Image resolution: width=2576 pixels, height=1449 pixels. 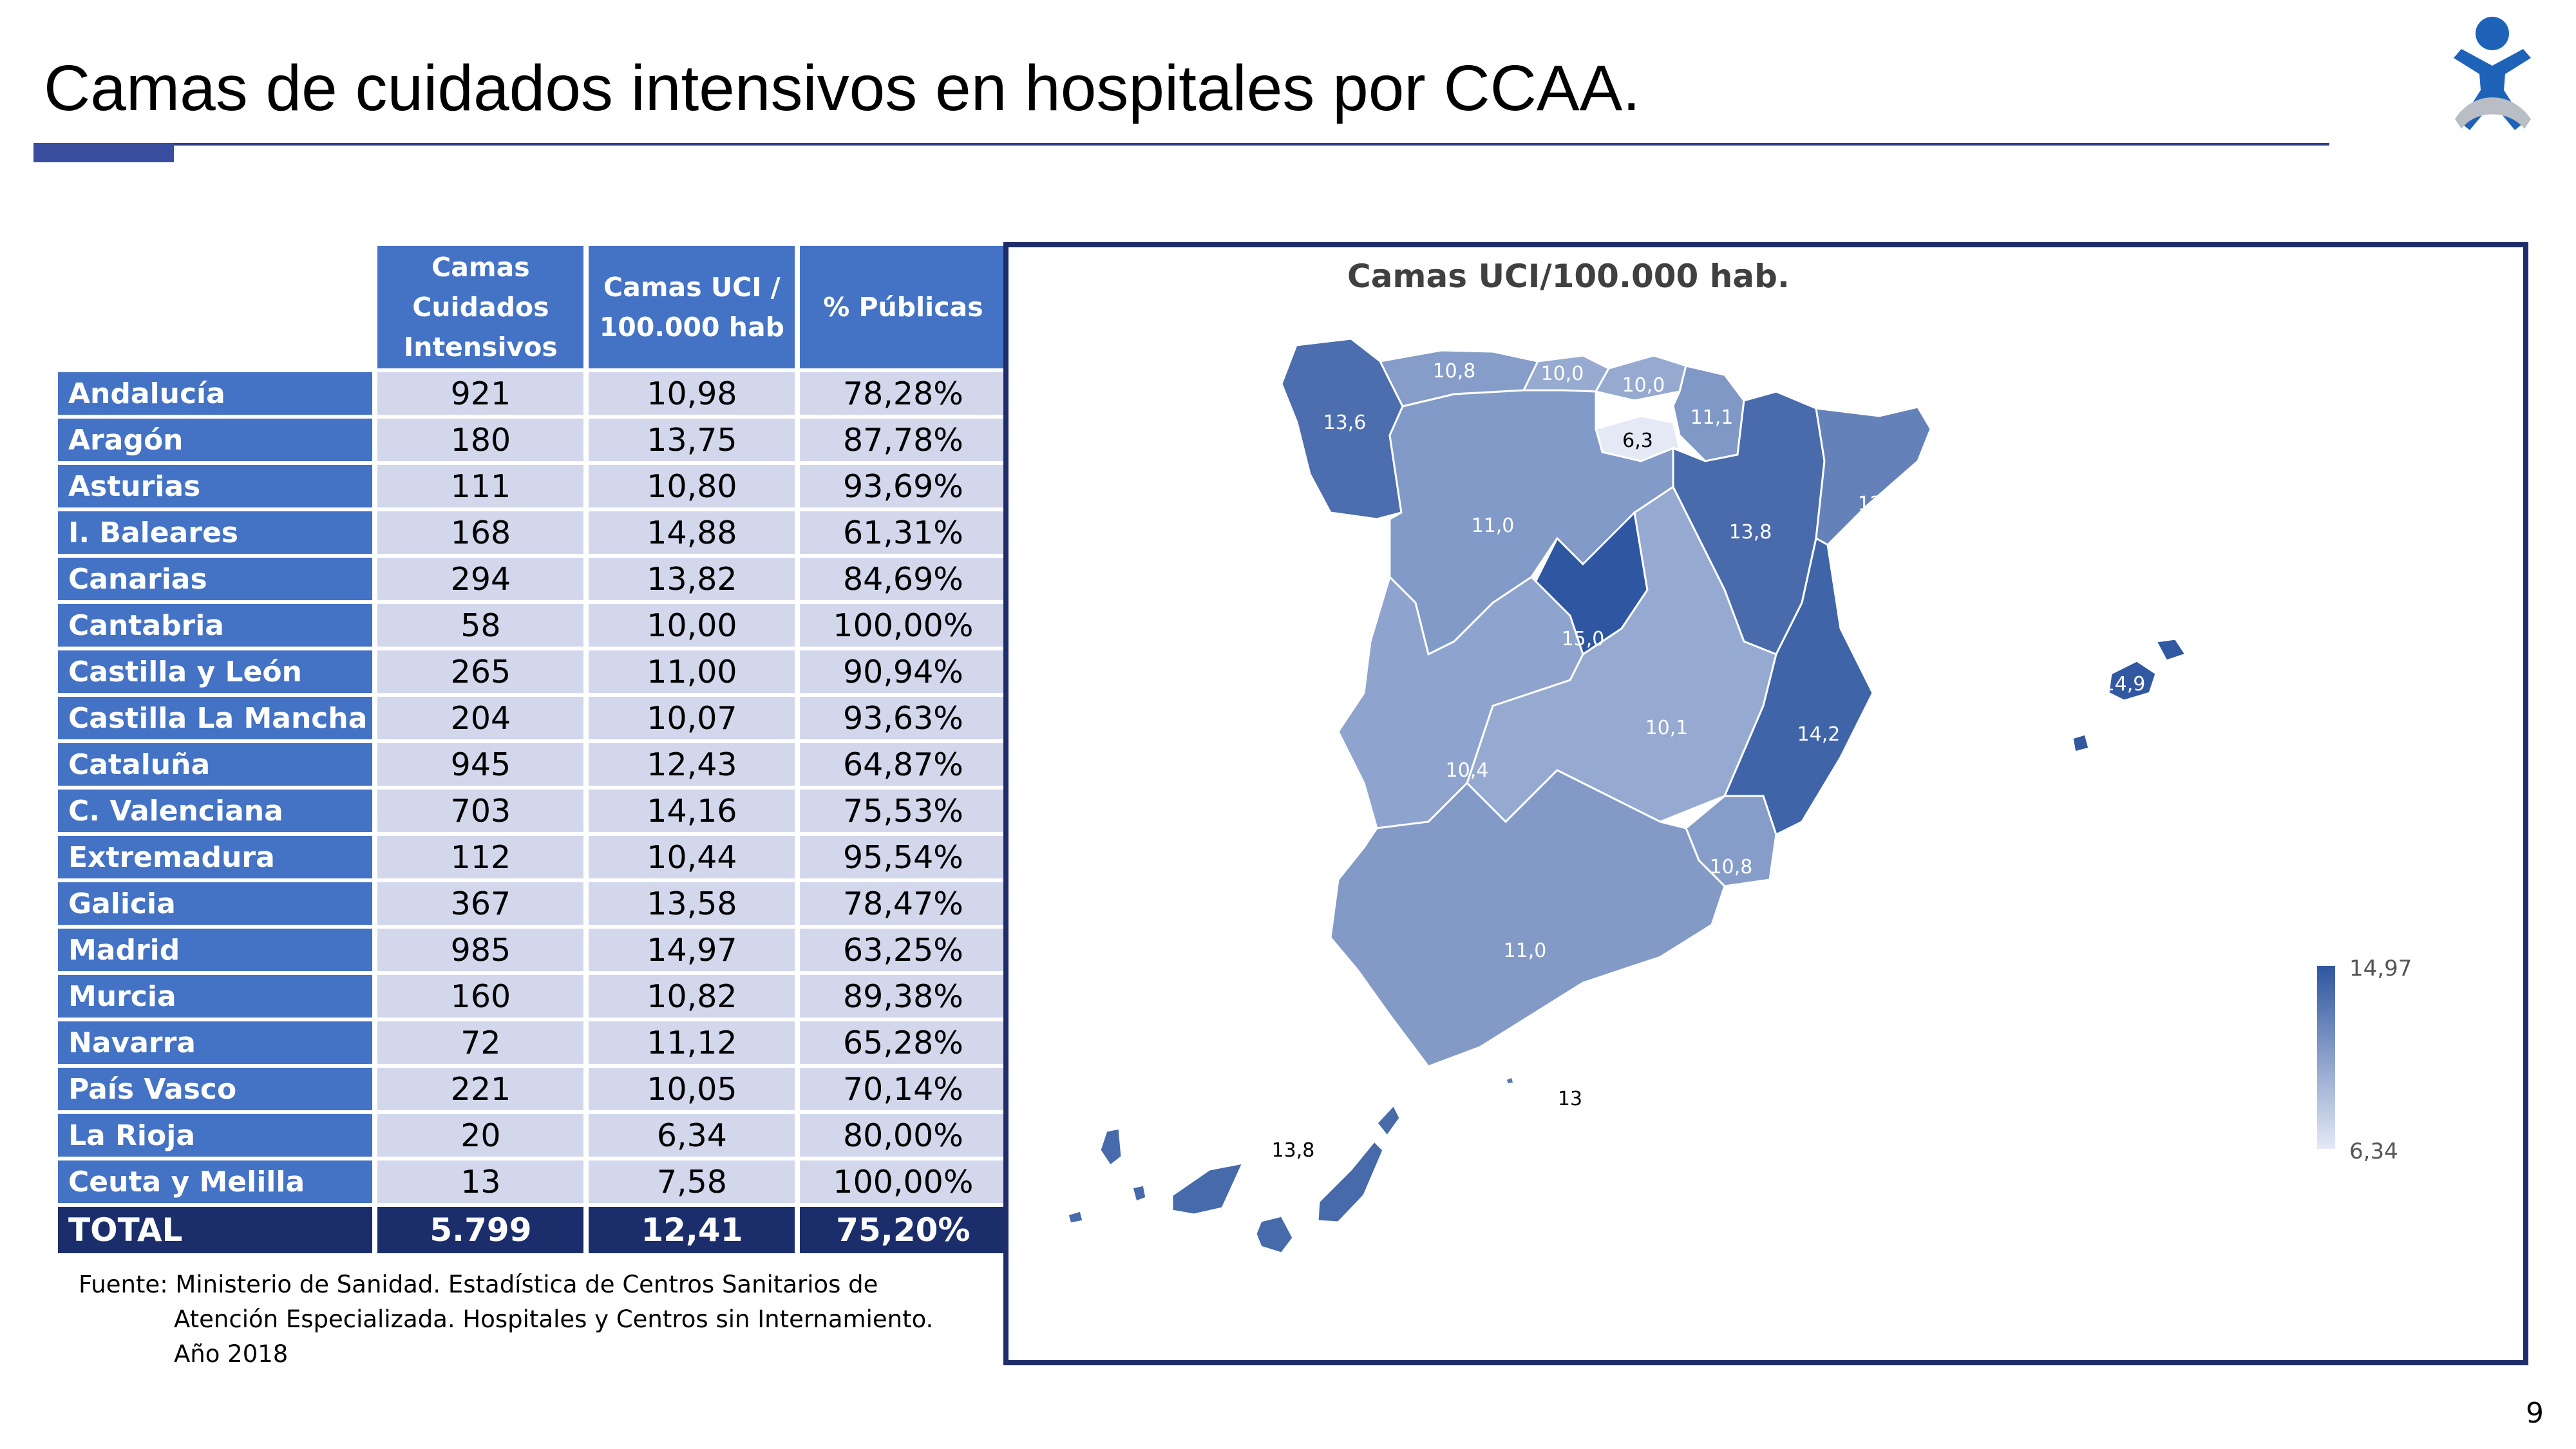 I want to click on region-name: Navarra, so click(x=215, y=1042).